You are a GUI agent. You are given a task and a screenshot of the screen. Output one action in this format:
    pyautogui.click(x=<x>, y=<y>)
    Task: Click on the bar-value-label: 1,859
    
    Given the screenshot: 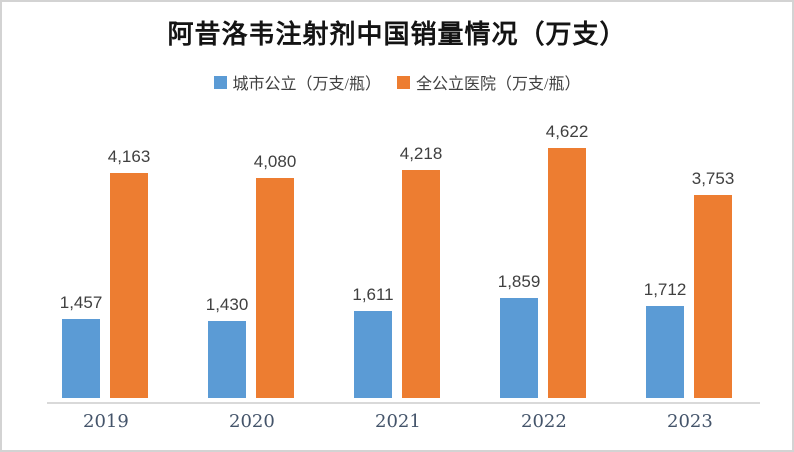 What is the action you would take?
    pyautogui.click(x=519, y=281)
    